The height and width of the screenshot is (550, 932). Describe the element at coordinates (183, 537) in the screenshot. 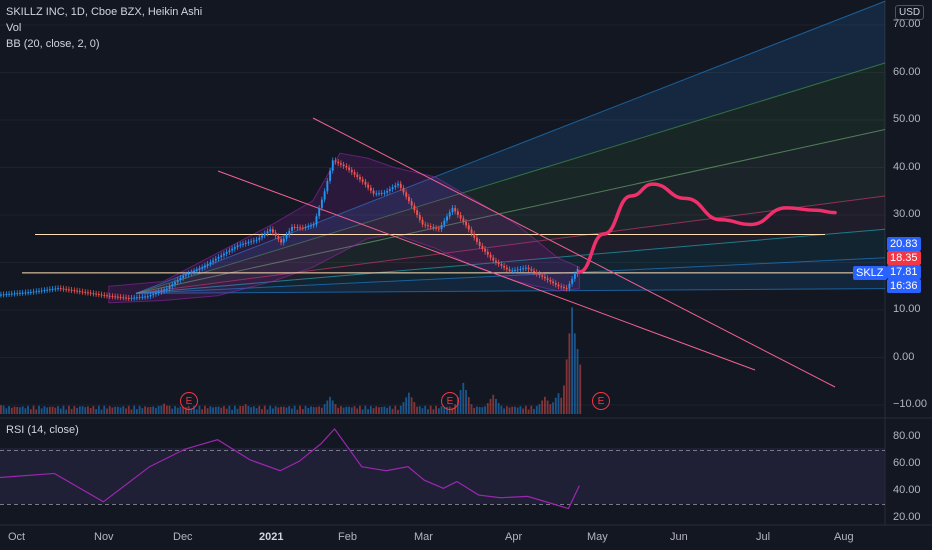

I see `time-tick: Dec` at that location.